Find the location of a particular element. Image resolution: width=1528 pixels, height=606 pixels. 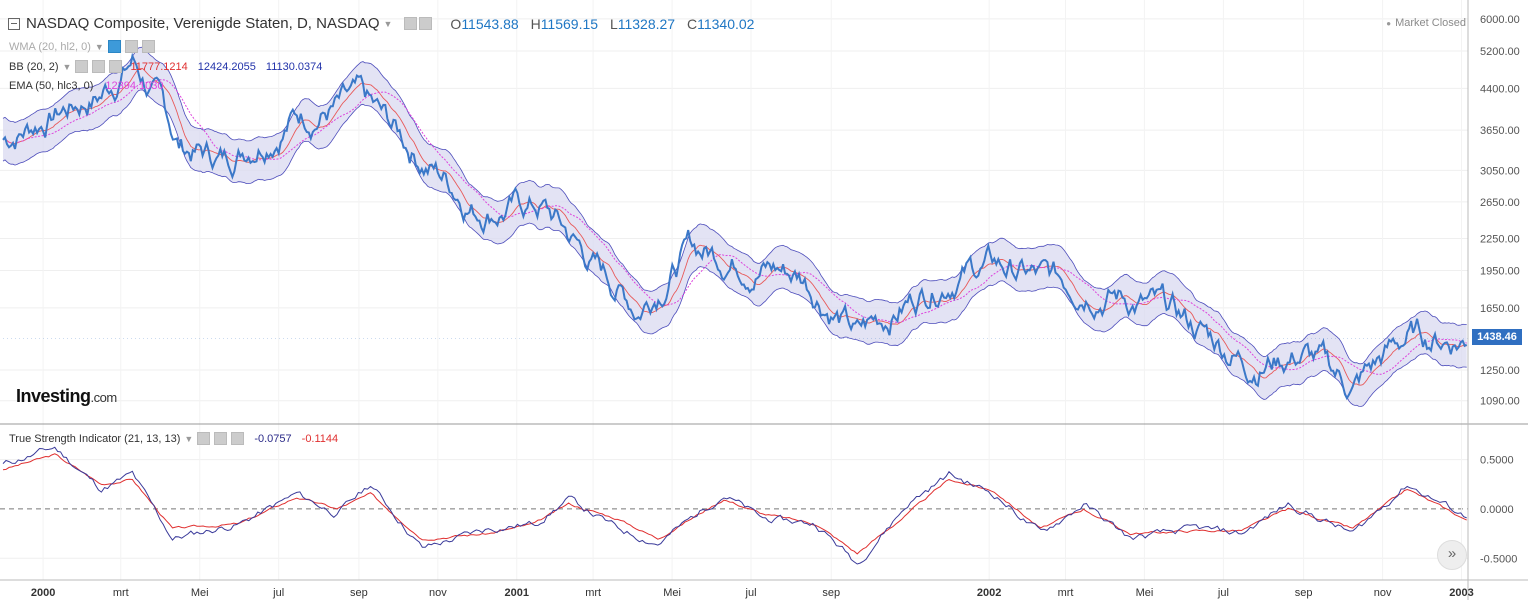

collapse-icon is located at coordinates (14, 23).